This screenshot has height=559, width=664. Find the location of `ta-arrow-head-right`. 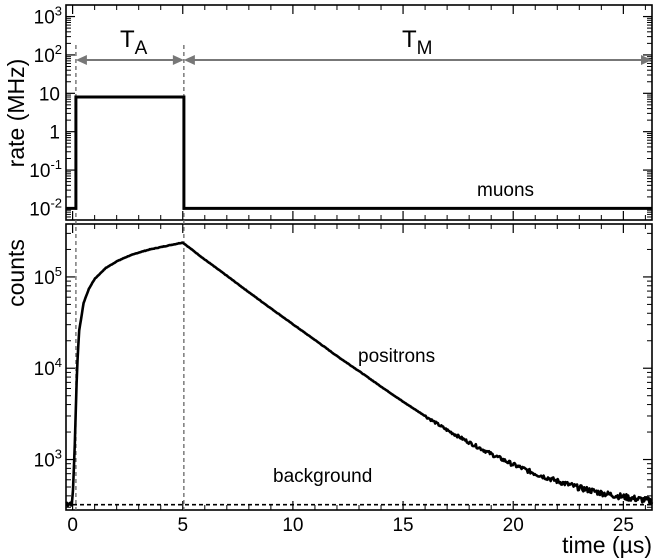

ta-arrow-head-right is located at coordinates (178, 60).